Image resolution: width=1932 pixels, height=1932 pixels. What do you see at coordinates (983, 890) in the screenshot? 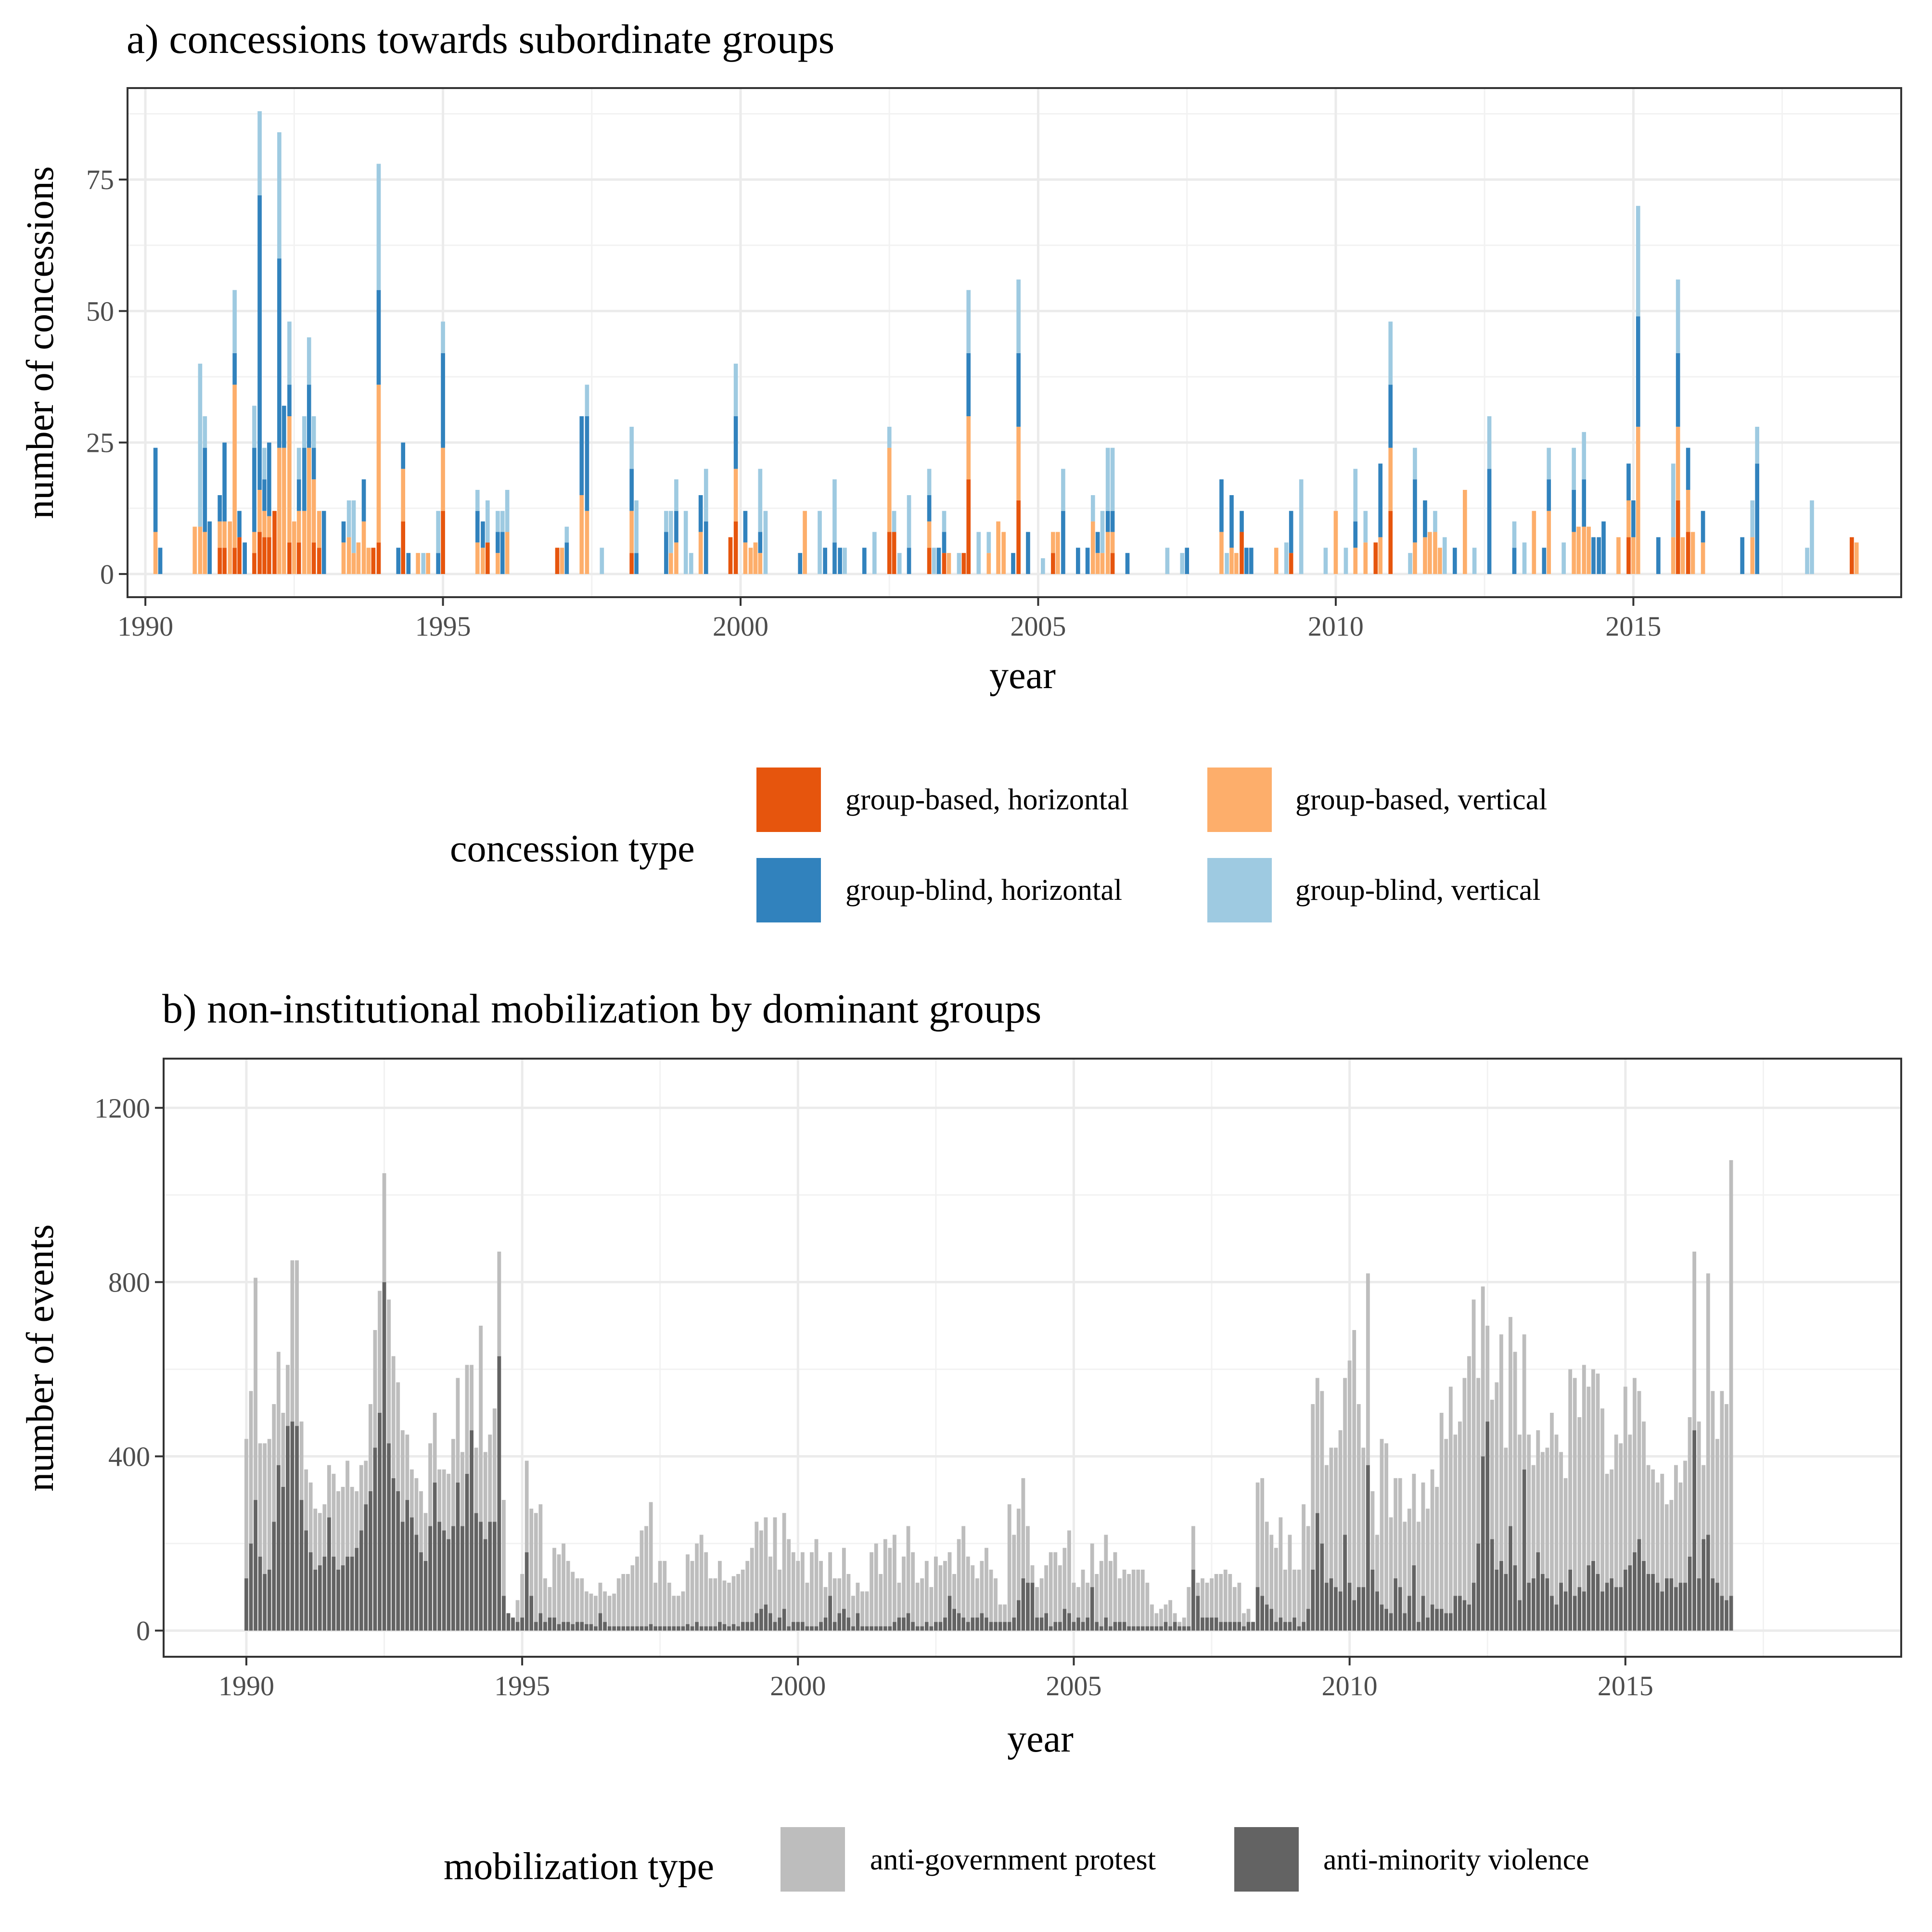
I see `legend-label-gbl-h: group-blind, horizontal` at bounding box center [983, 890].